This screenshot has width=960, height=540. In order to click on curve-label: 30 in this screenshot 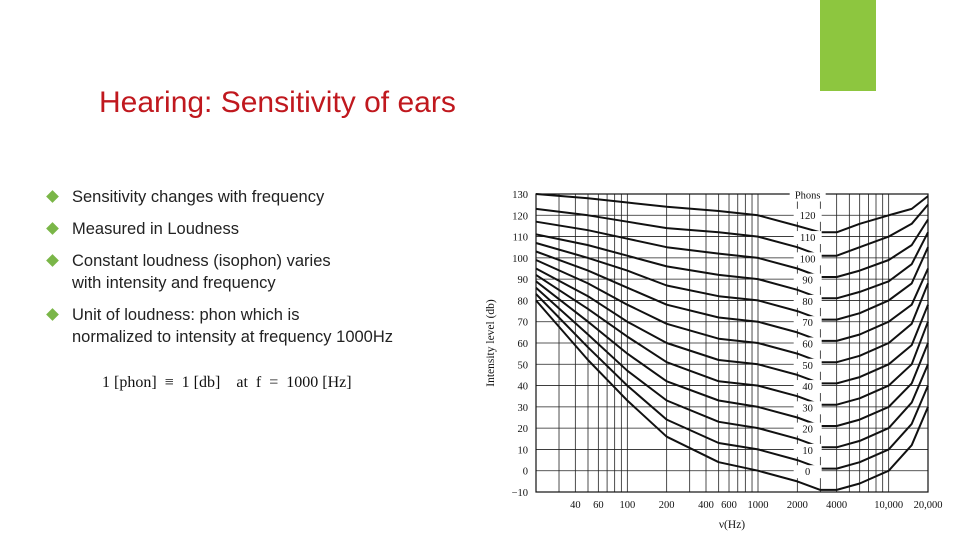, I will do `click(807, 408)`.